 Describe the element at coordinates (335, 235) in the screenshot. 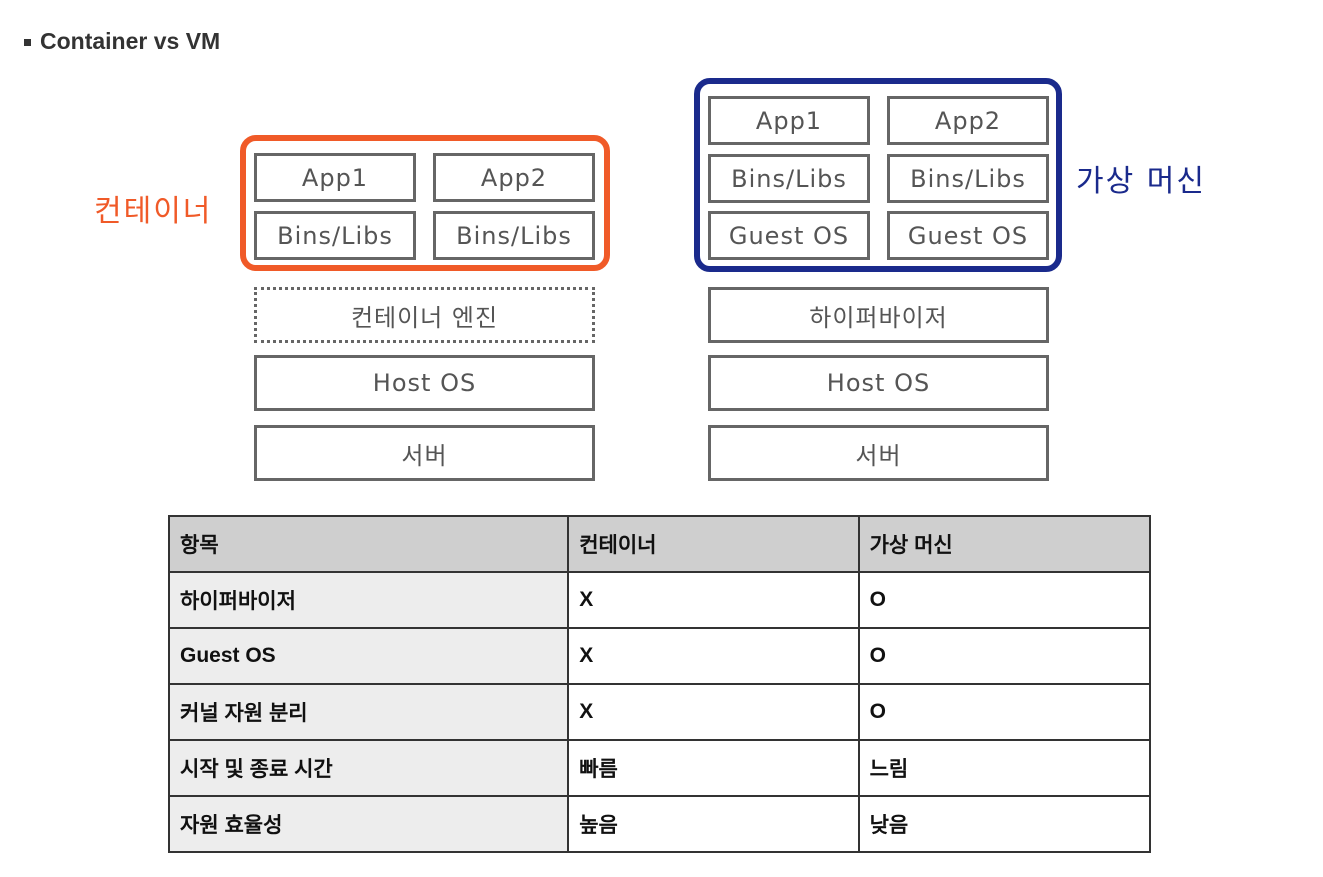

I see `container-libs1-box: Bins/Libs` at that location.